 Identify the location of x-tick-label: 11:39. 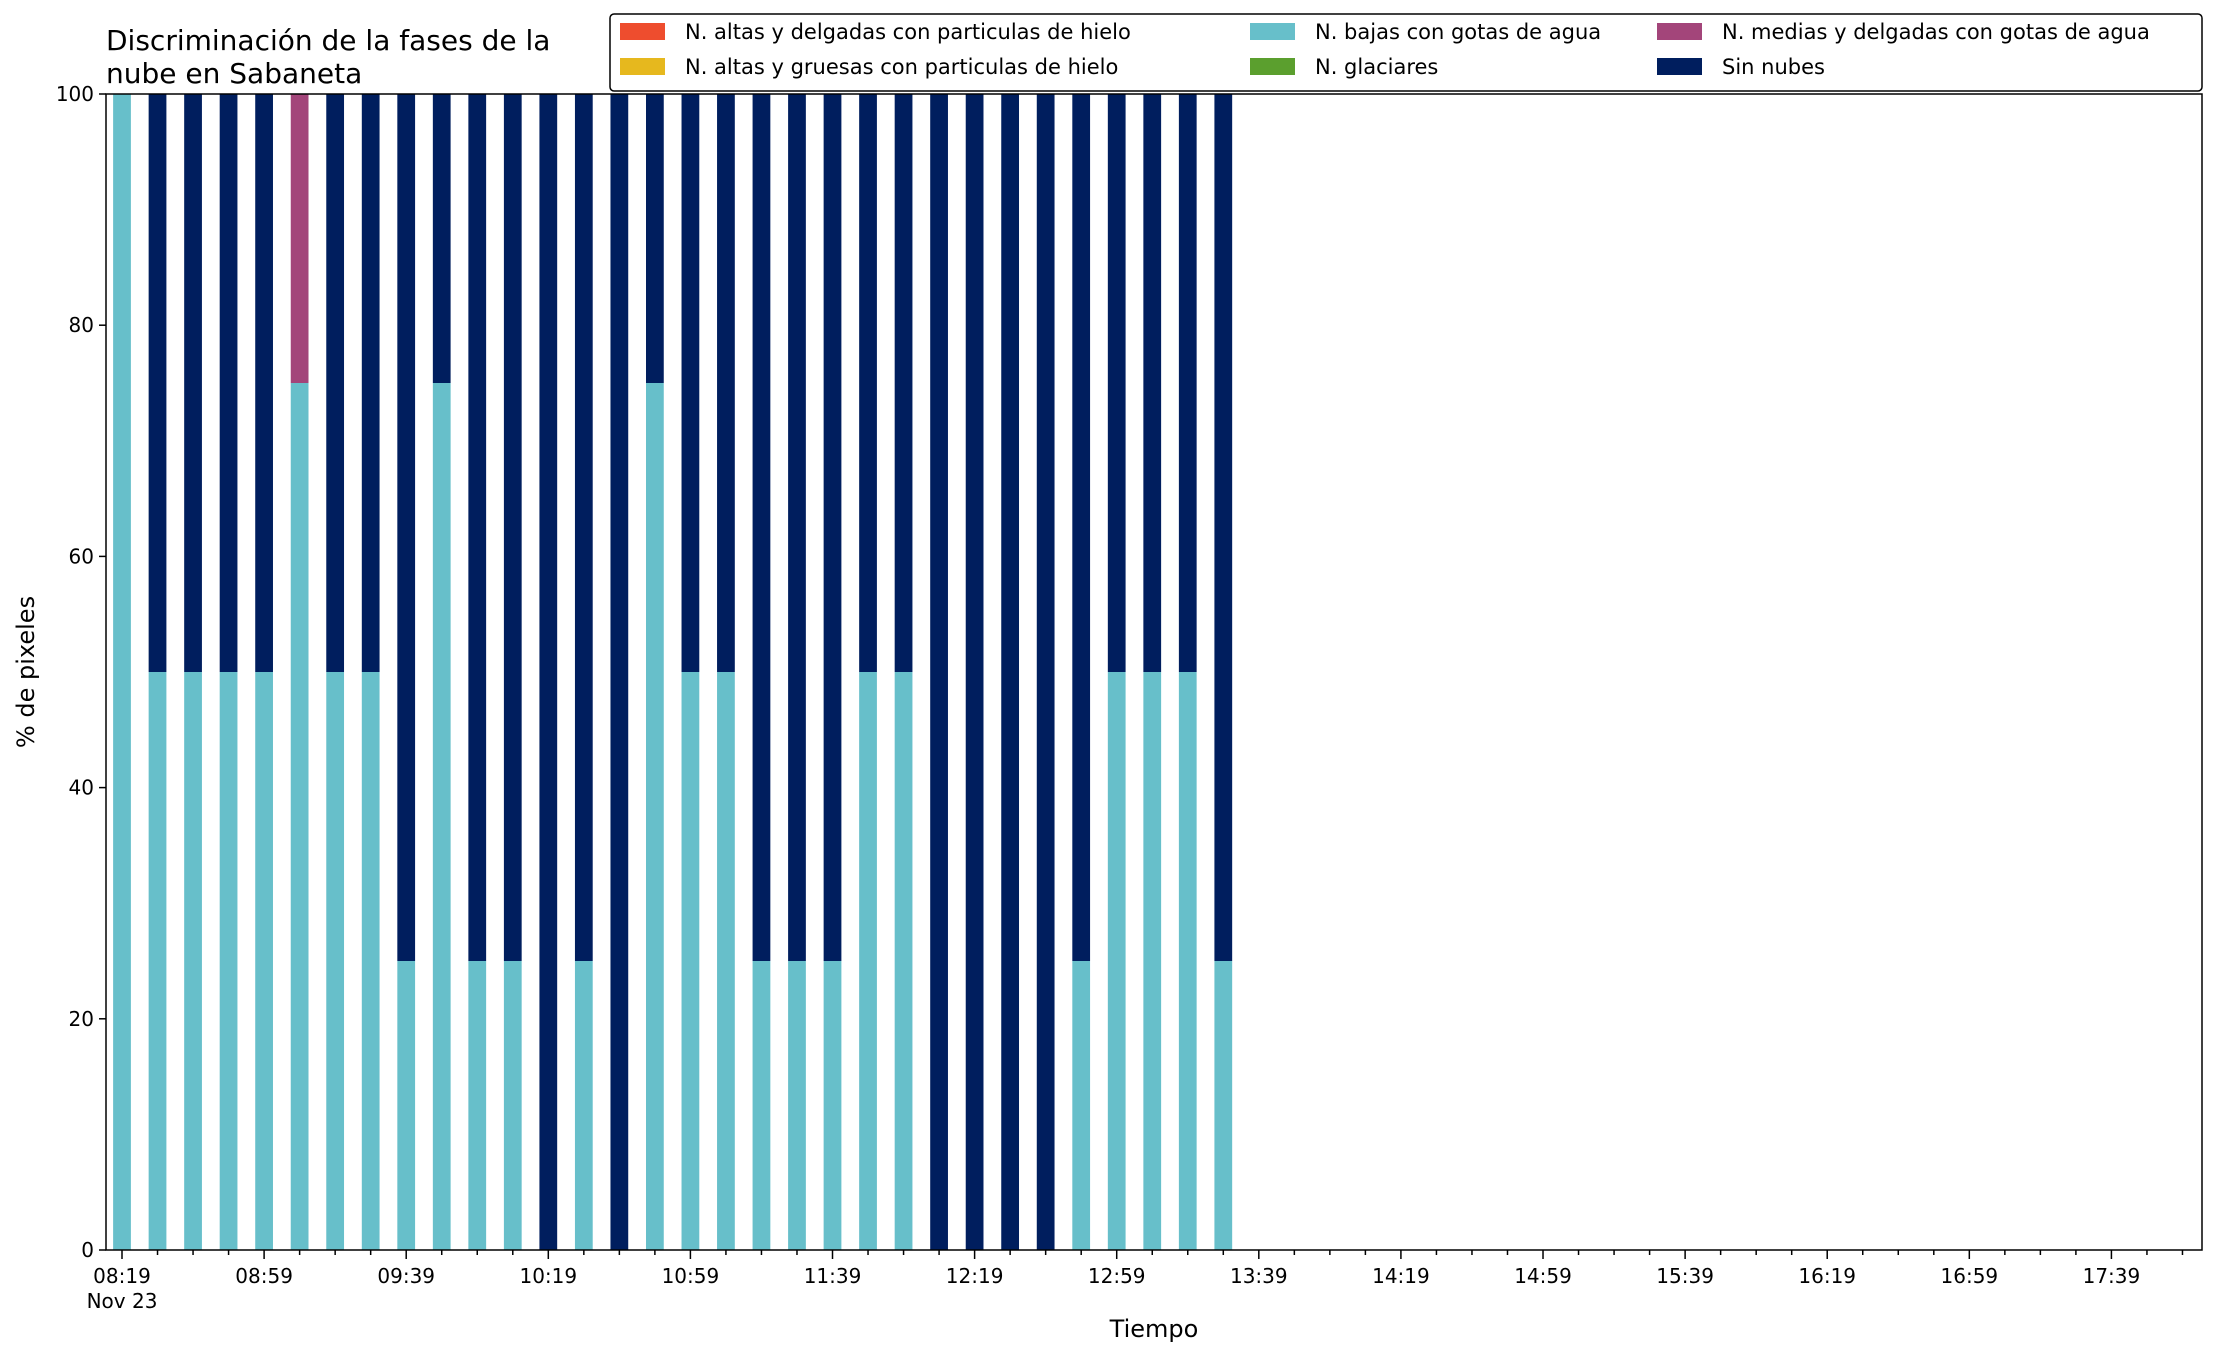
(833, 1276).